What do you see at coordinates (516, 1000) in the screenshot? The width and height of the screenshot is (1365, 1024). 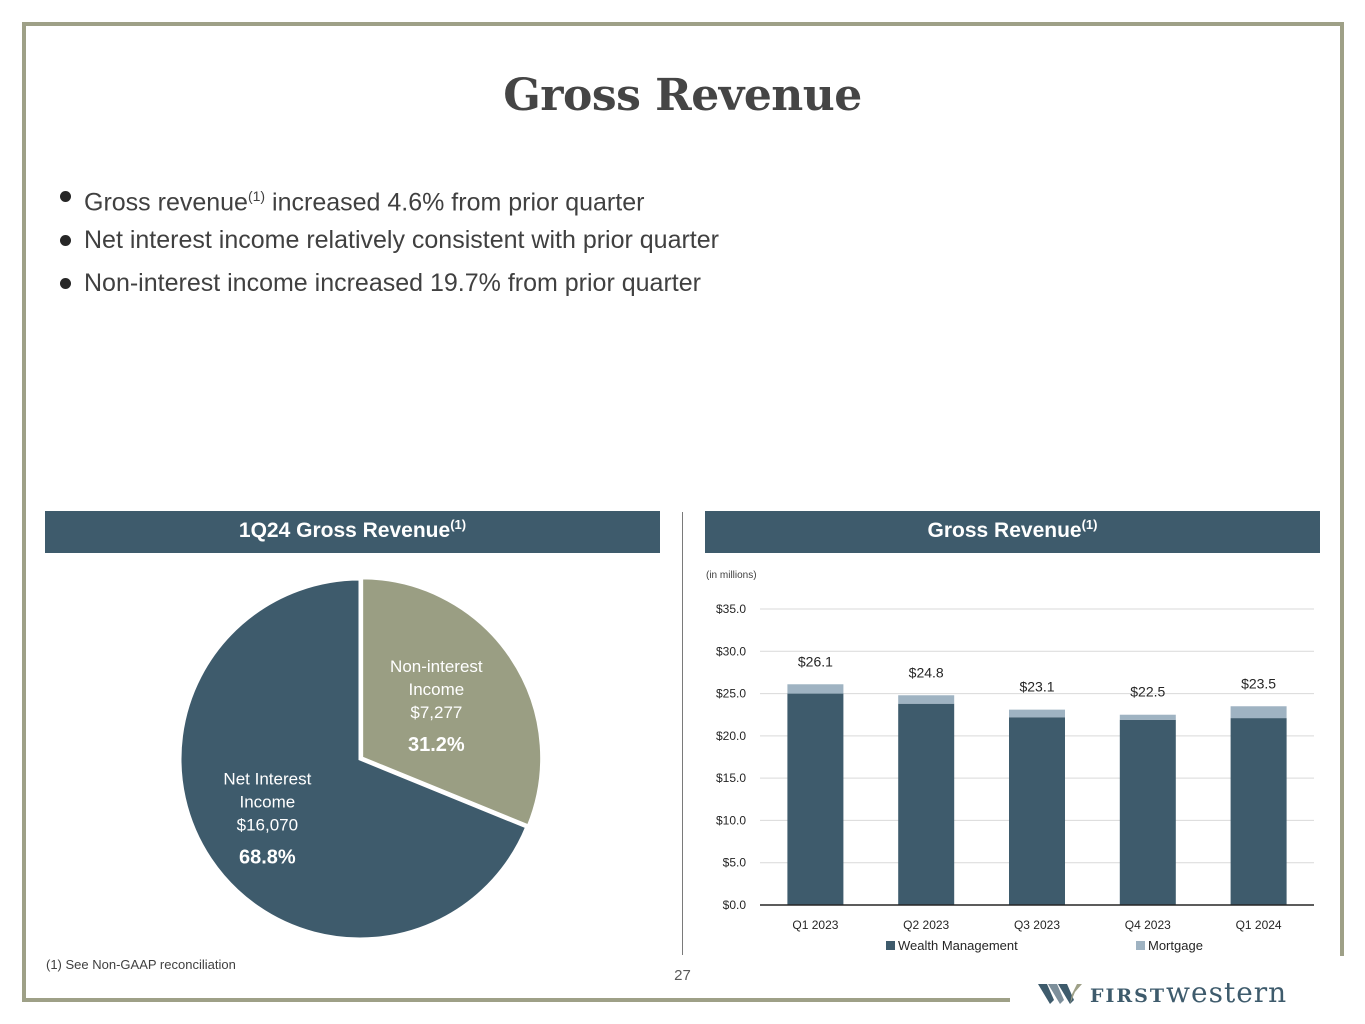 I see `frame-bottom-border` at bounding box center [516, 1000].